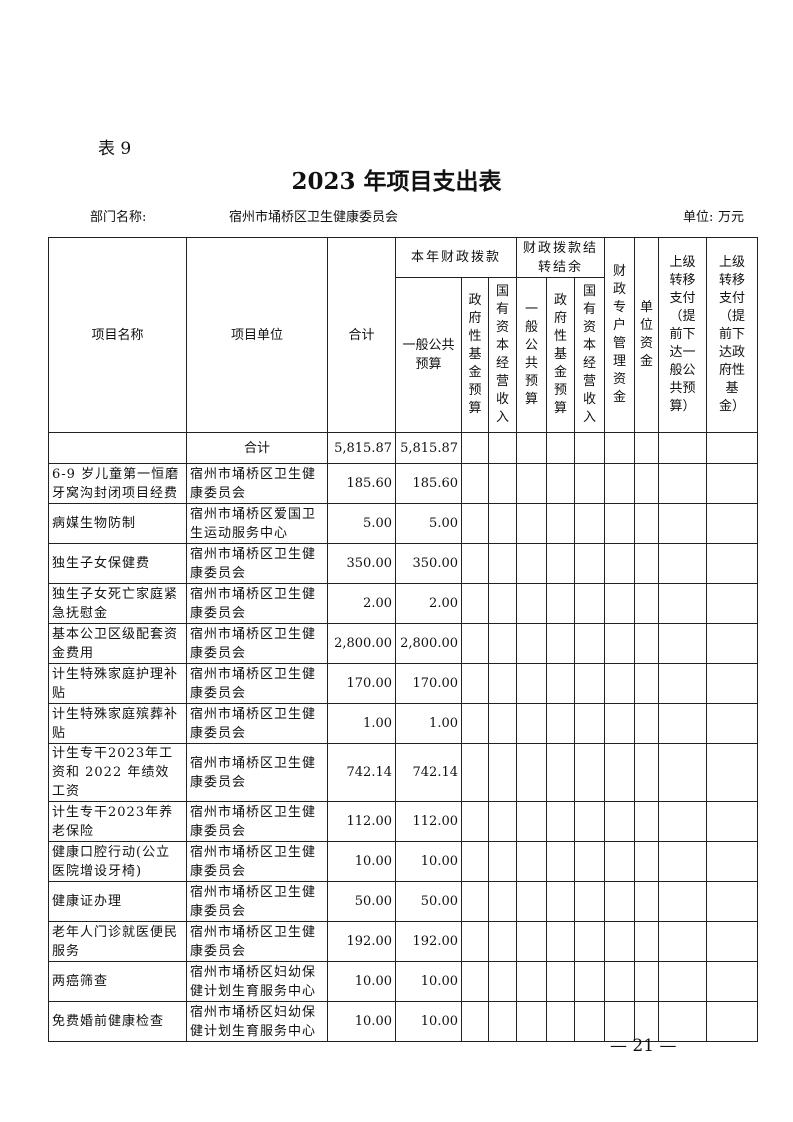 The width and height of the screenshot is (793, 1122). Describe the element at coordinates (117, 1021) in the screenshot. I see `project-name: 免费婚前健康检查` at that location.